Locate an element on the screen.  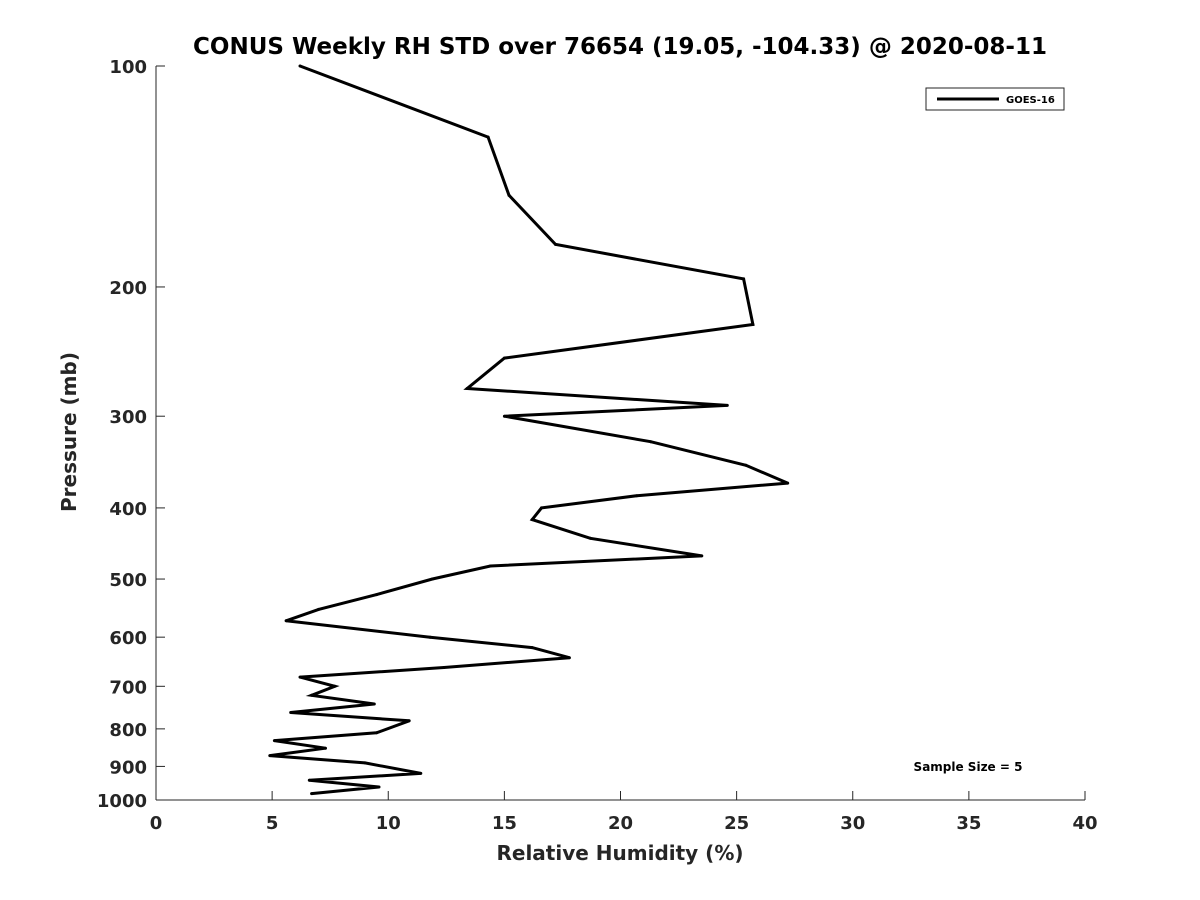
y-axis-label: Pressure (mb) is located at coordinates (69, 432).